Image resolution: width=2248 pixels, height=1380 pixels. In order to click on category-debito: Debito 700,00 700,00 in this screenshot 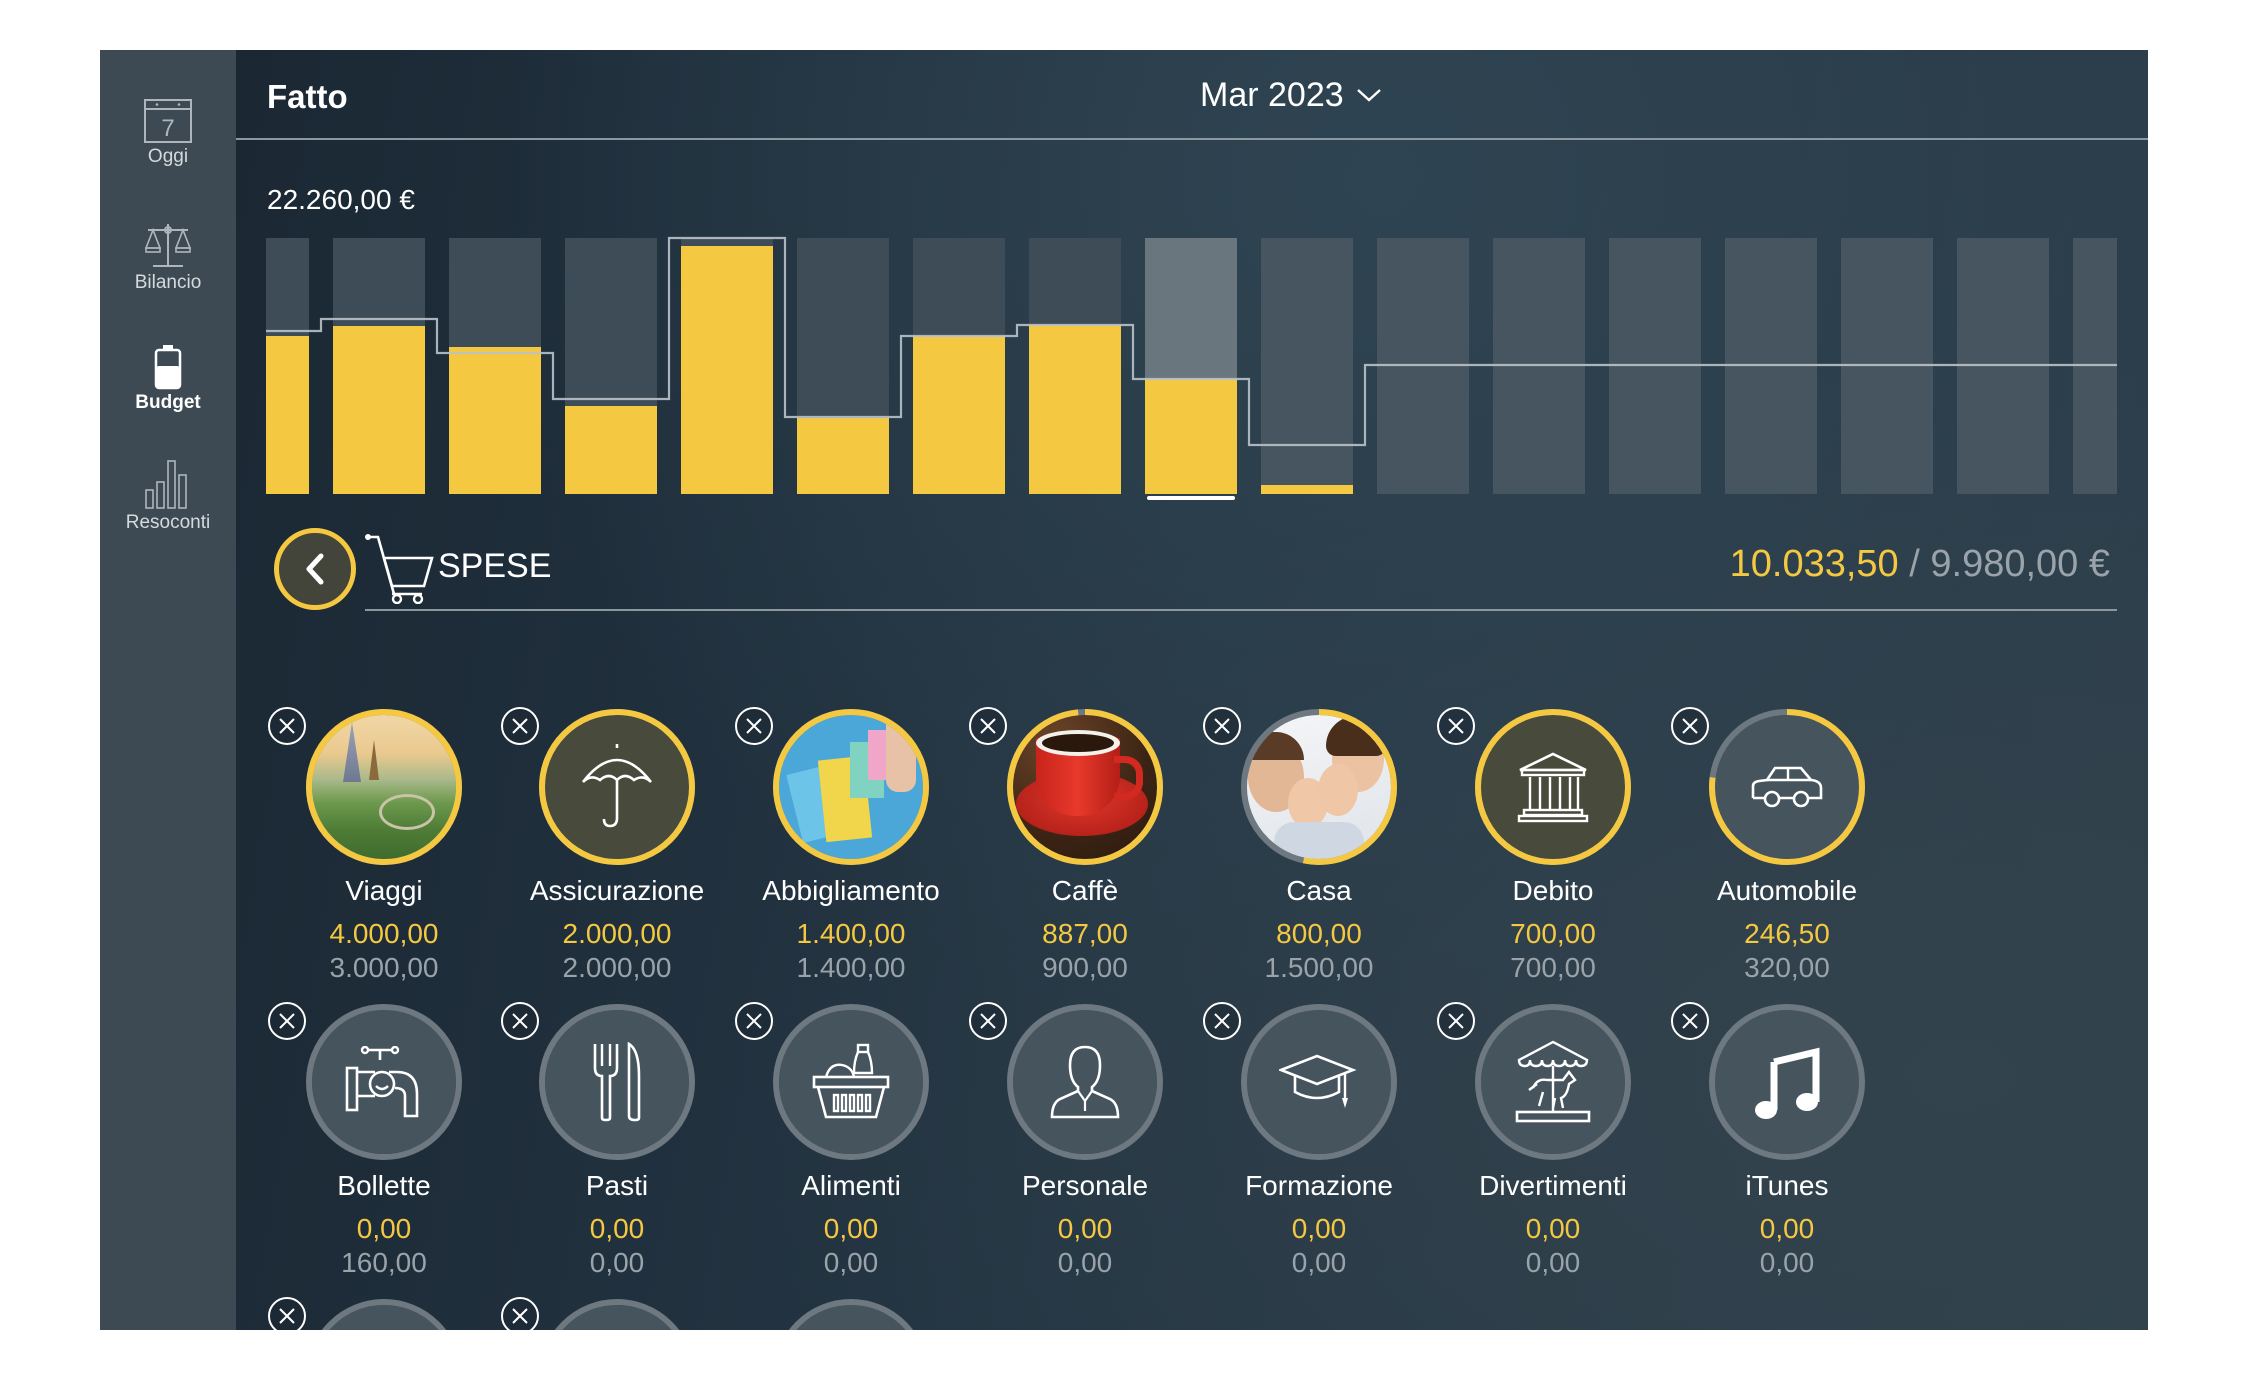, I will do `click(1552, 853)`.